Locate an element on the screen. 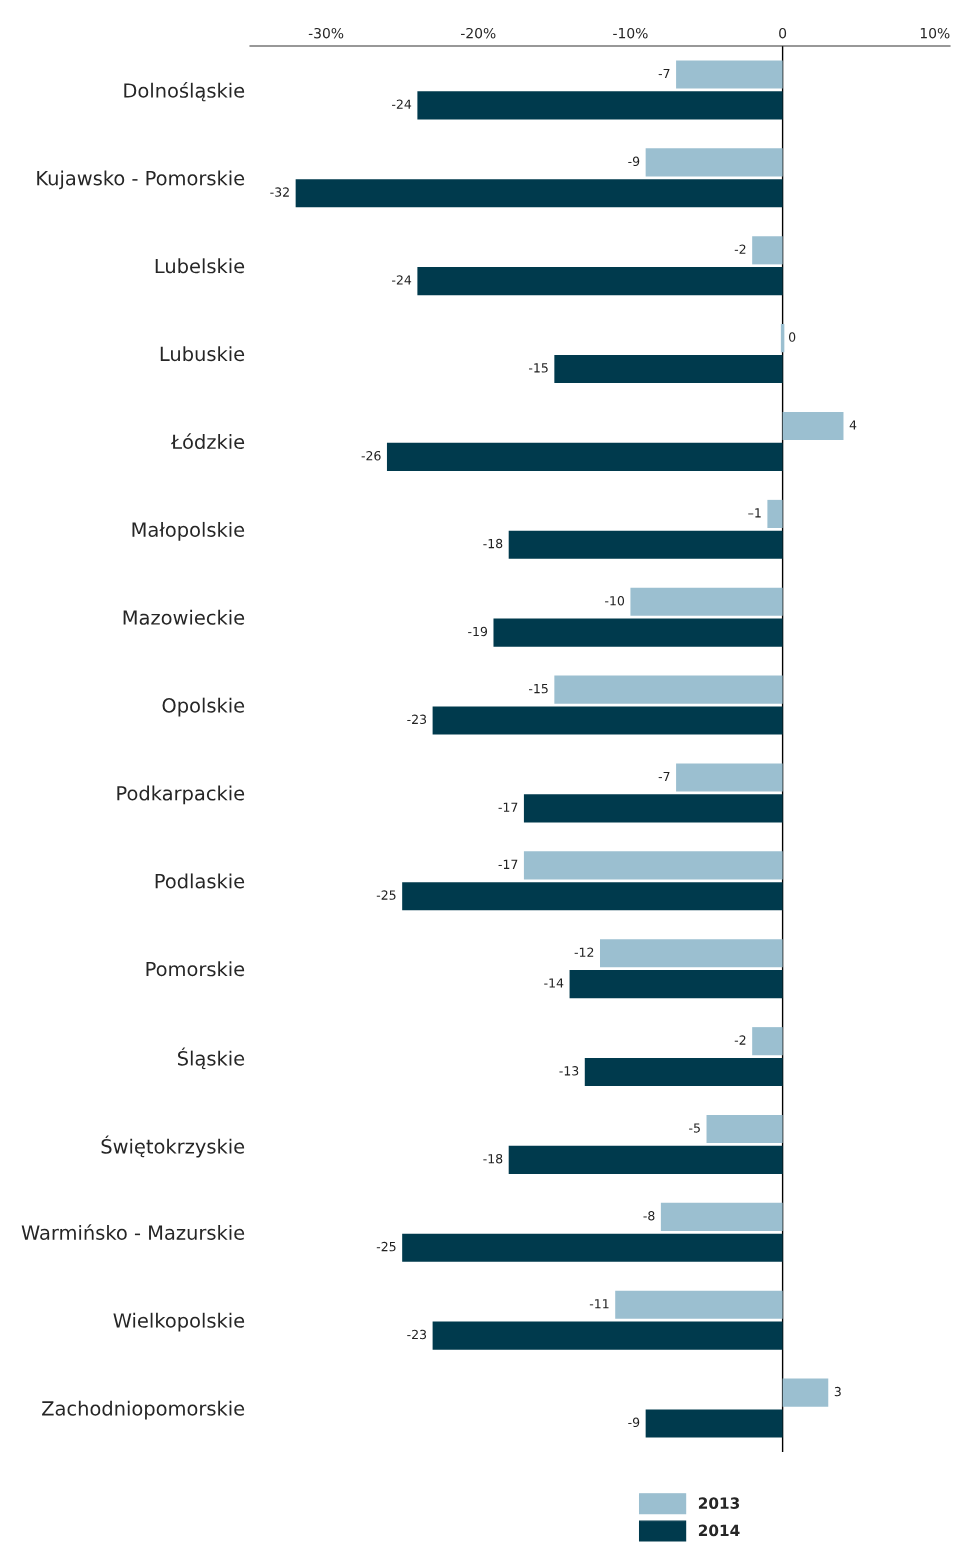 Image resolution: width=956 pixels, height=1546 pixels. y-tick-label: Dolnośląskie is located at coordinates (184, 92).